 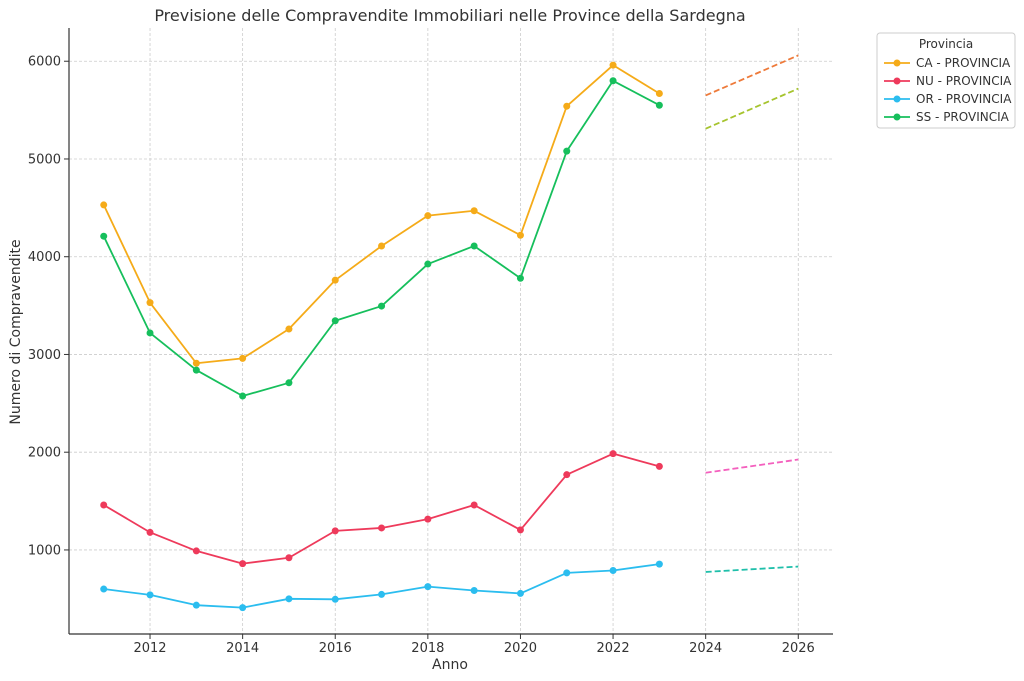 I want to click on legend-entry: SS - PROVINCIA, so click(x=963, y=117).